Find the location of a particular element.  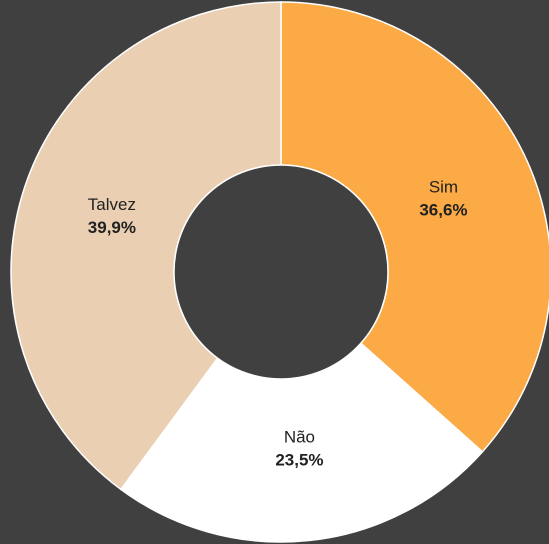

slice-value: 39,9% is located at coordinates (112, 227).